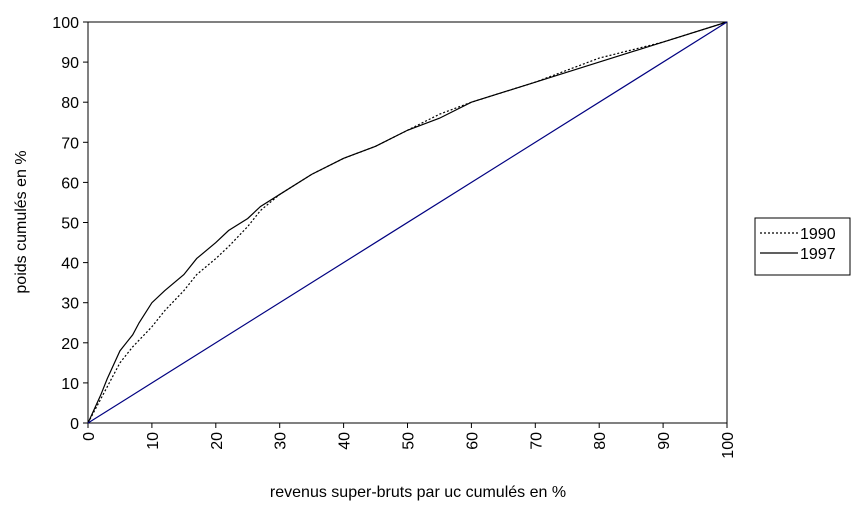  Describe the element at coordinates (70, 304) in the screenshot. I see `y-tick-label: 30` at that location.